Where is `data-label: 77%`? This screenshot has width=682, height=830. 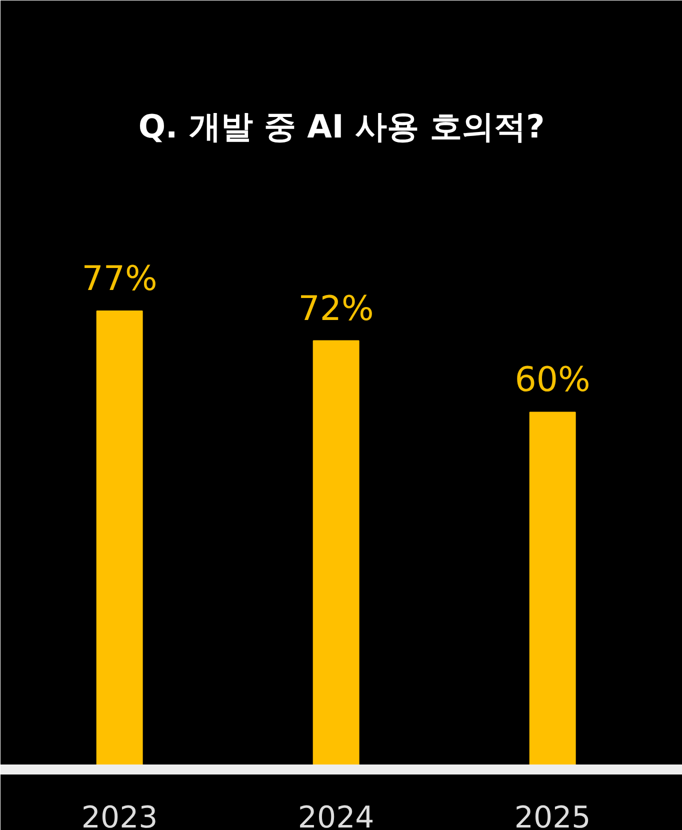
data-label: 77% is located at coordinates (120, 278).